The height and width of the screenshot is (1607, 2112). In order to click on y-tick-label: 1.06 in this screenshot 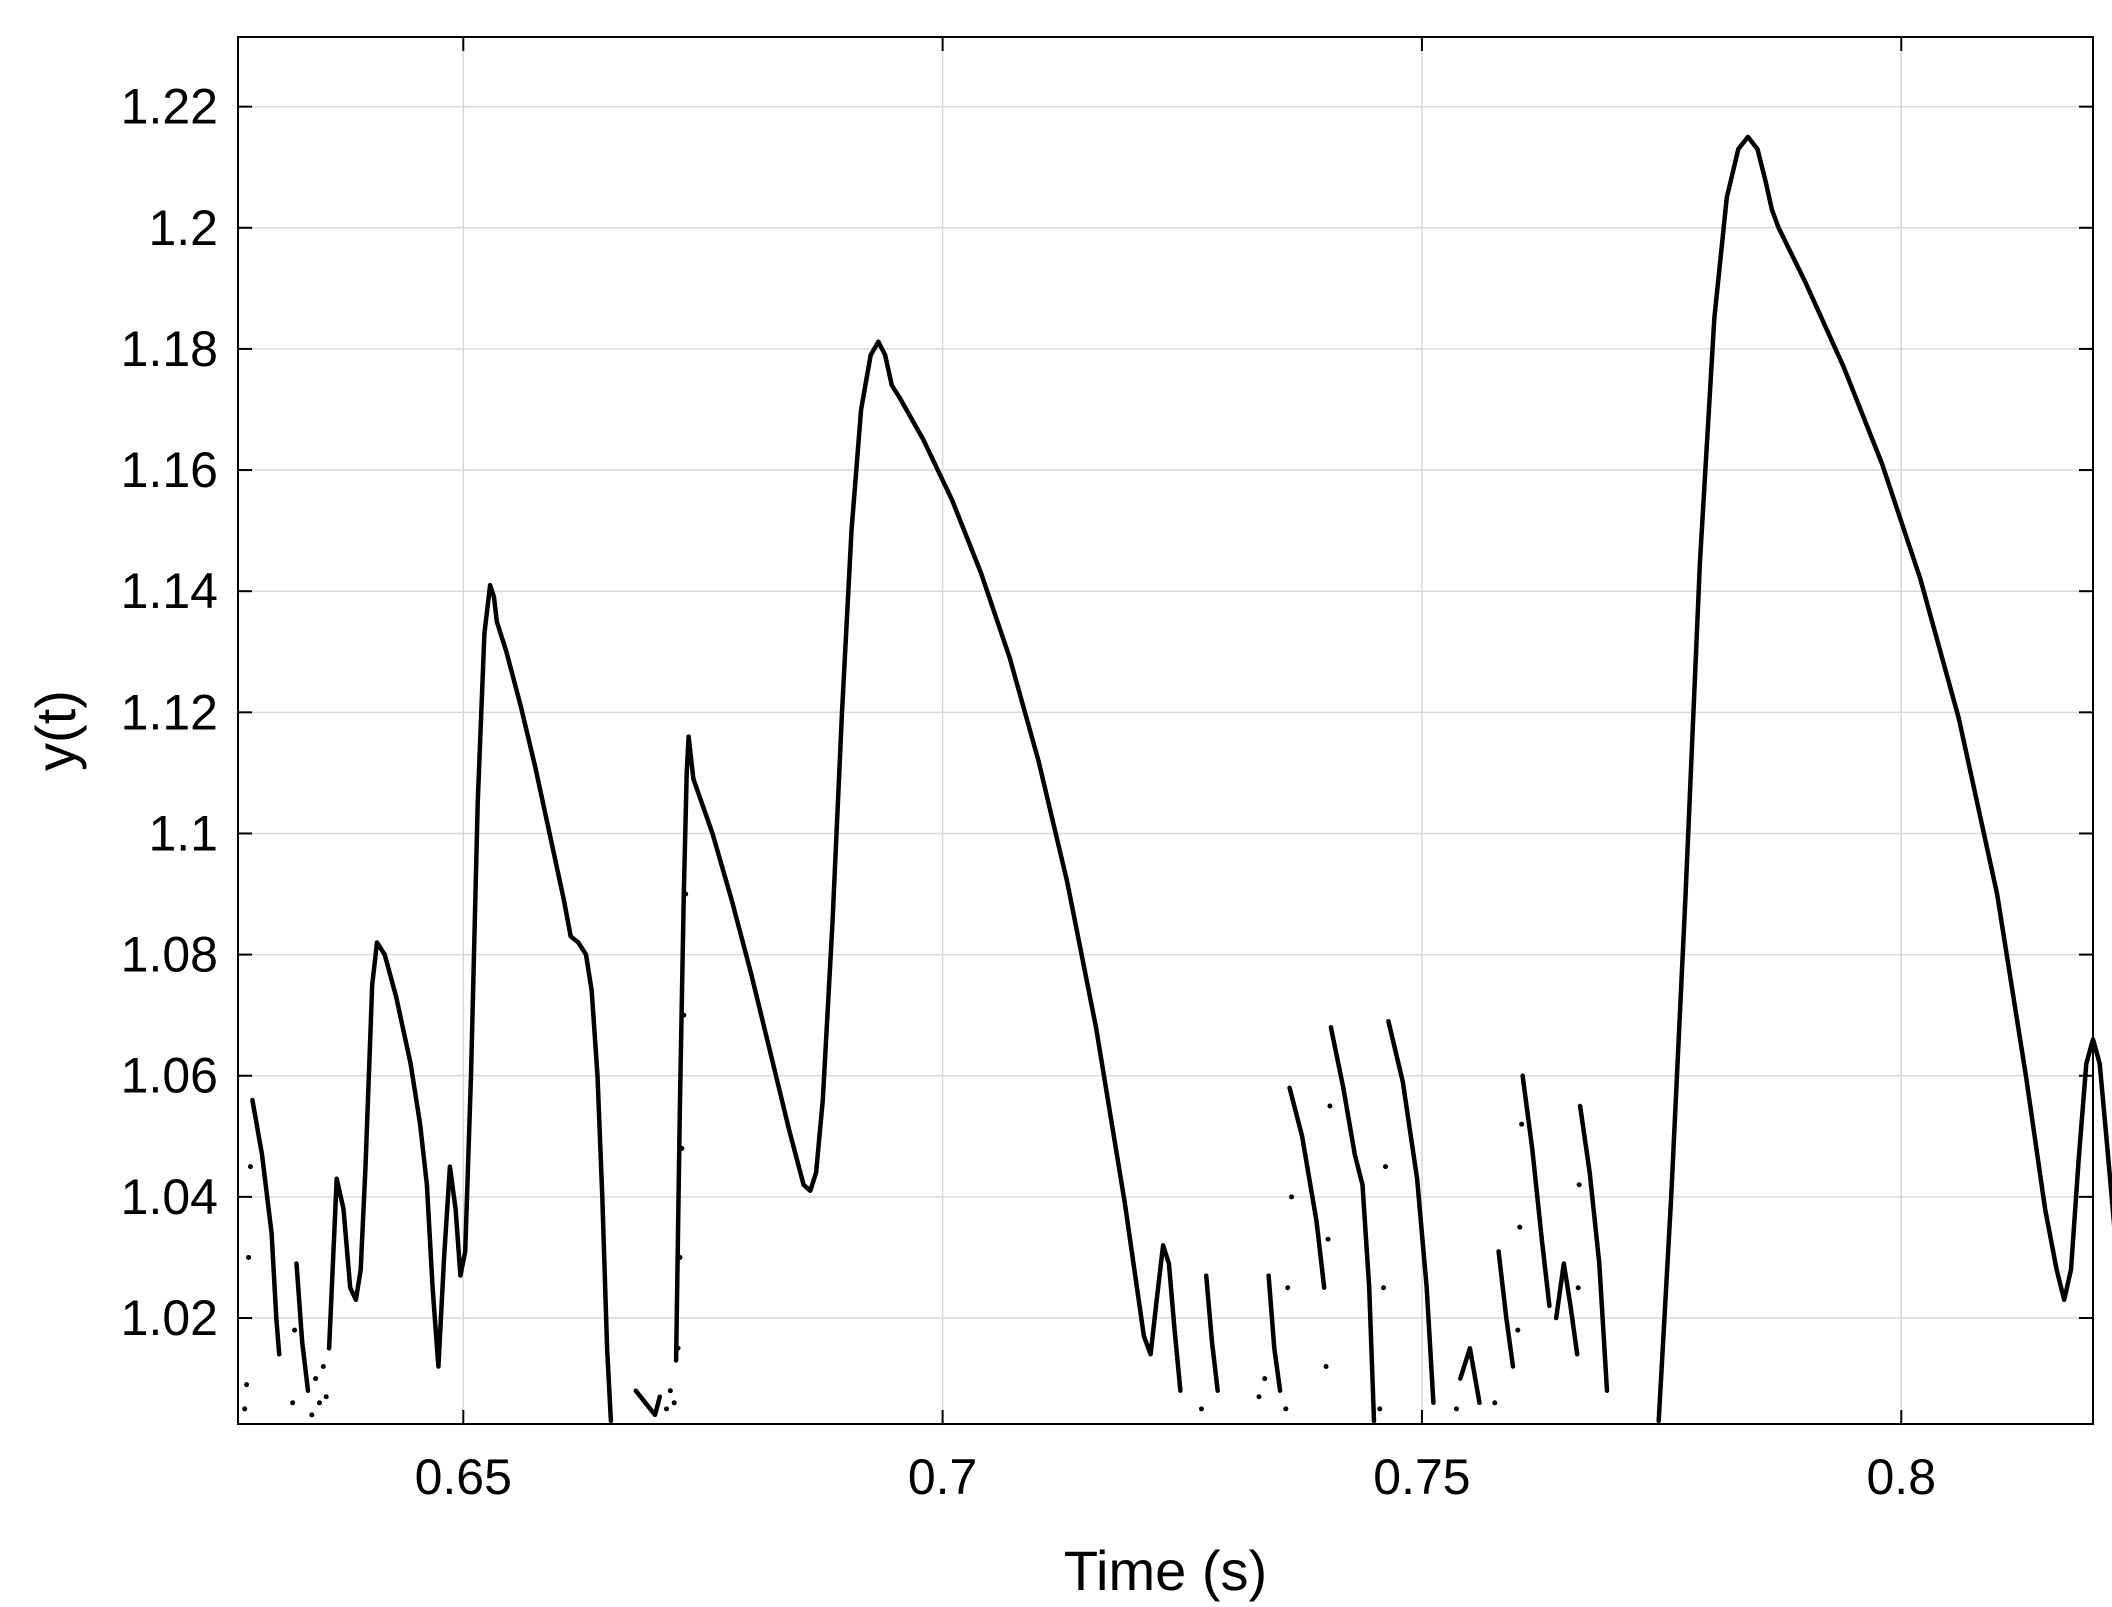, I will do `click(169, 1076)`.